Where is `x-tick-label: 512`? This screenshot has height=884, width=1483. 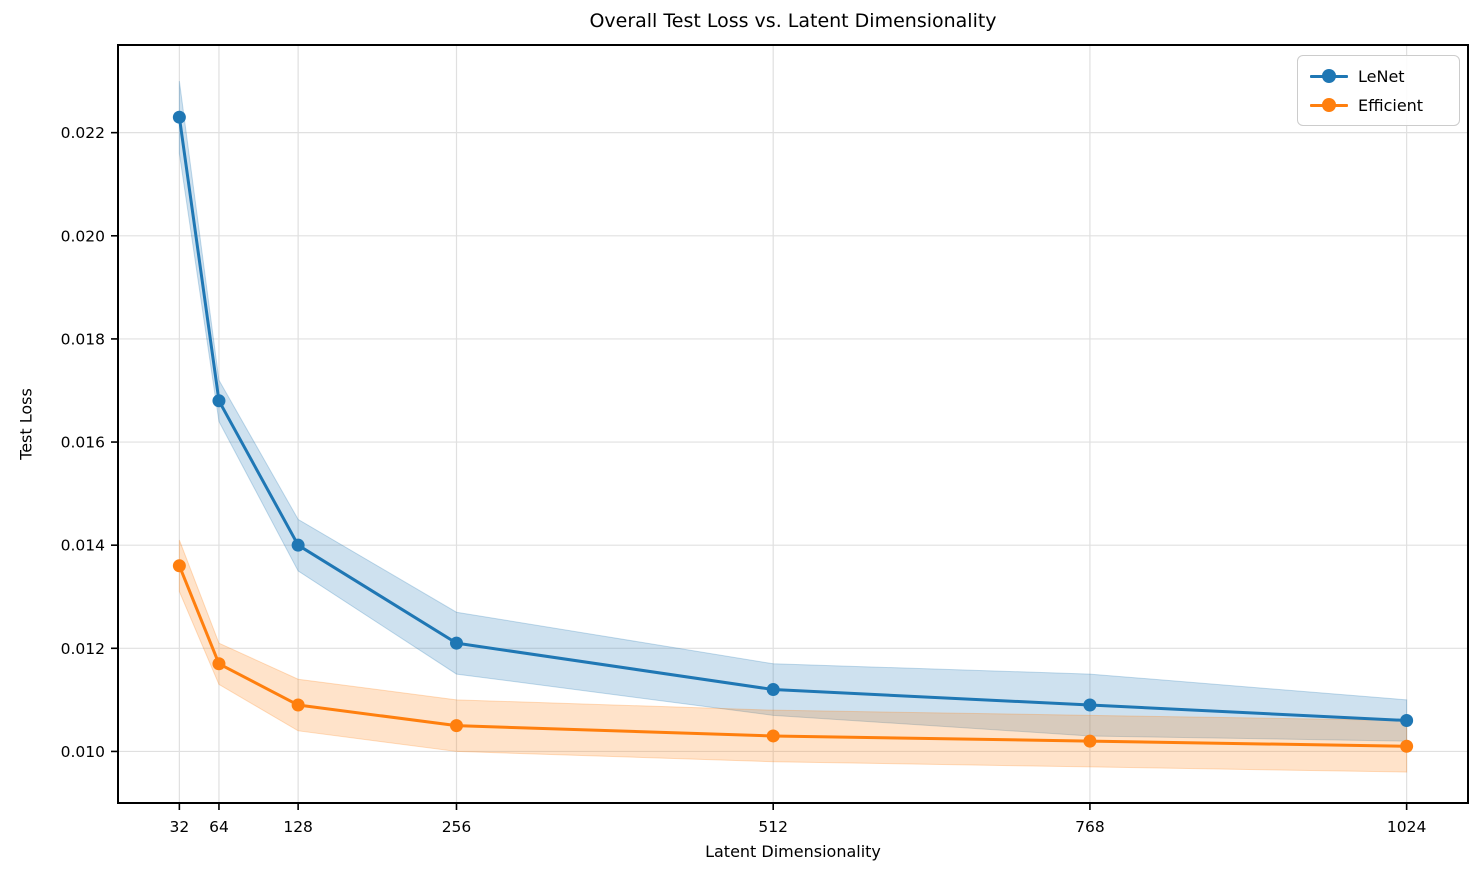
x-tick-label: 512 is located at coordinates (773, 827).